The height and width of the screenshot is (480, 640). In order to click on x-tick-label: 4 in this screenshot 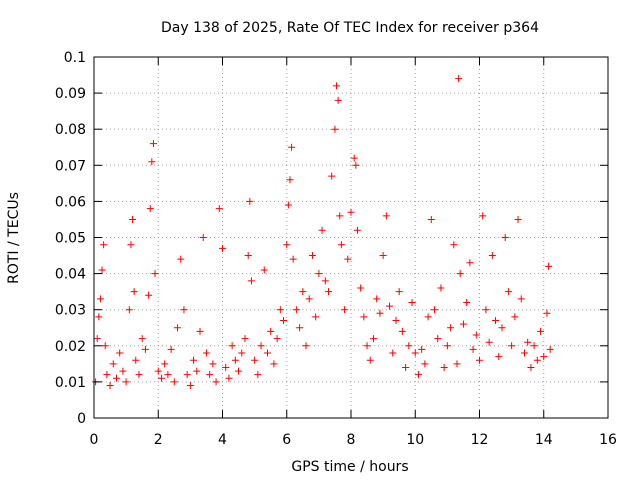, I will do `click(222, 440)`.